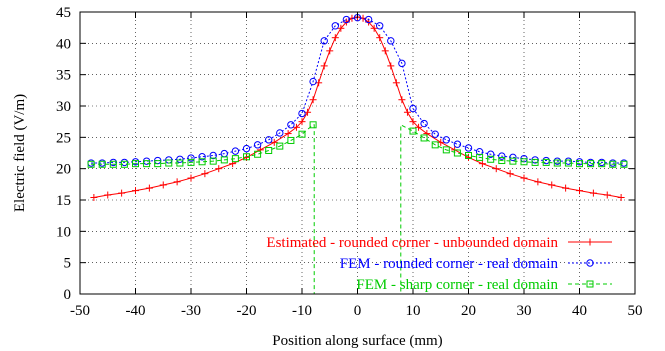 The width and height of the screenshot is (665, 351). Describe the element at coordinates (63, 44) in the screenshot. I see `y-tick-label: 40` at that location.